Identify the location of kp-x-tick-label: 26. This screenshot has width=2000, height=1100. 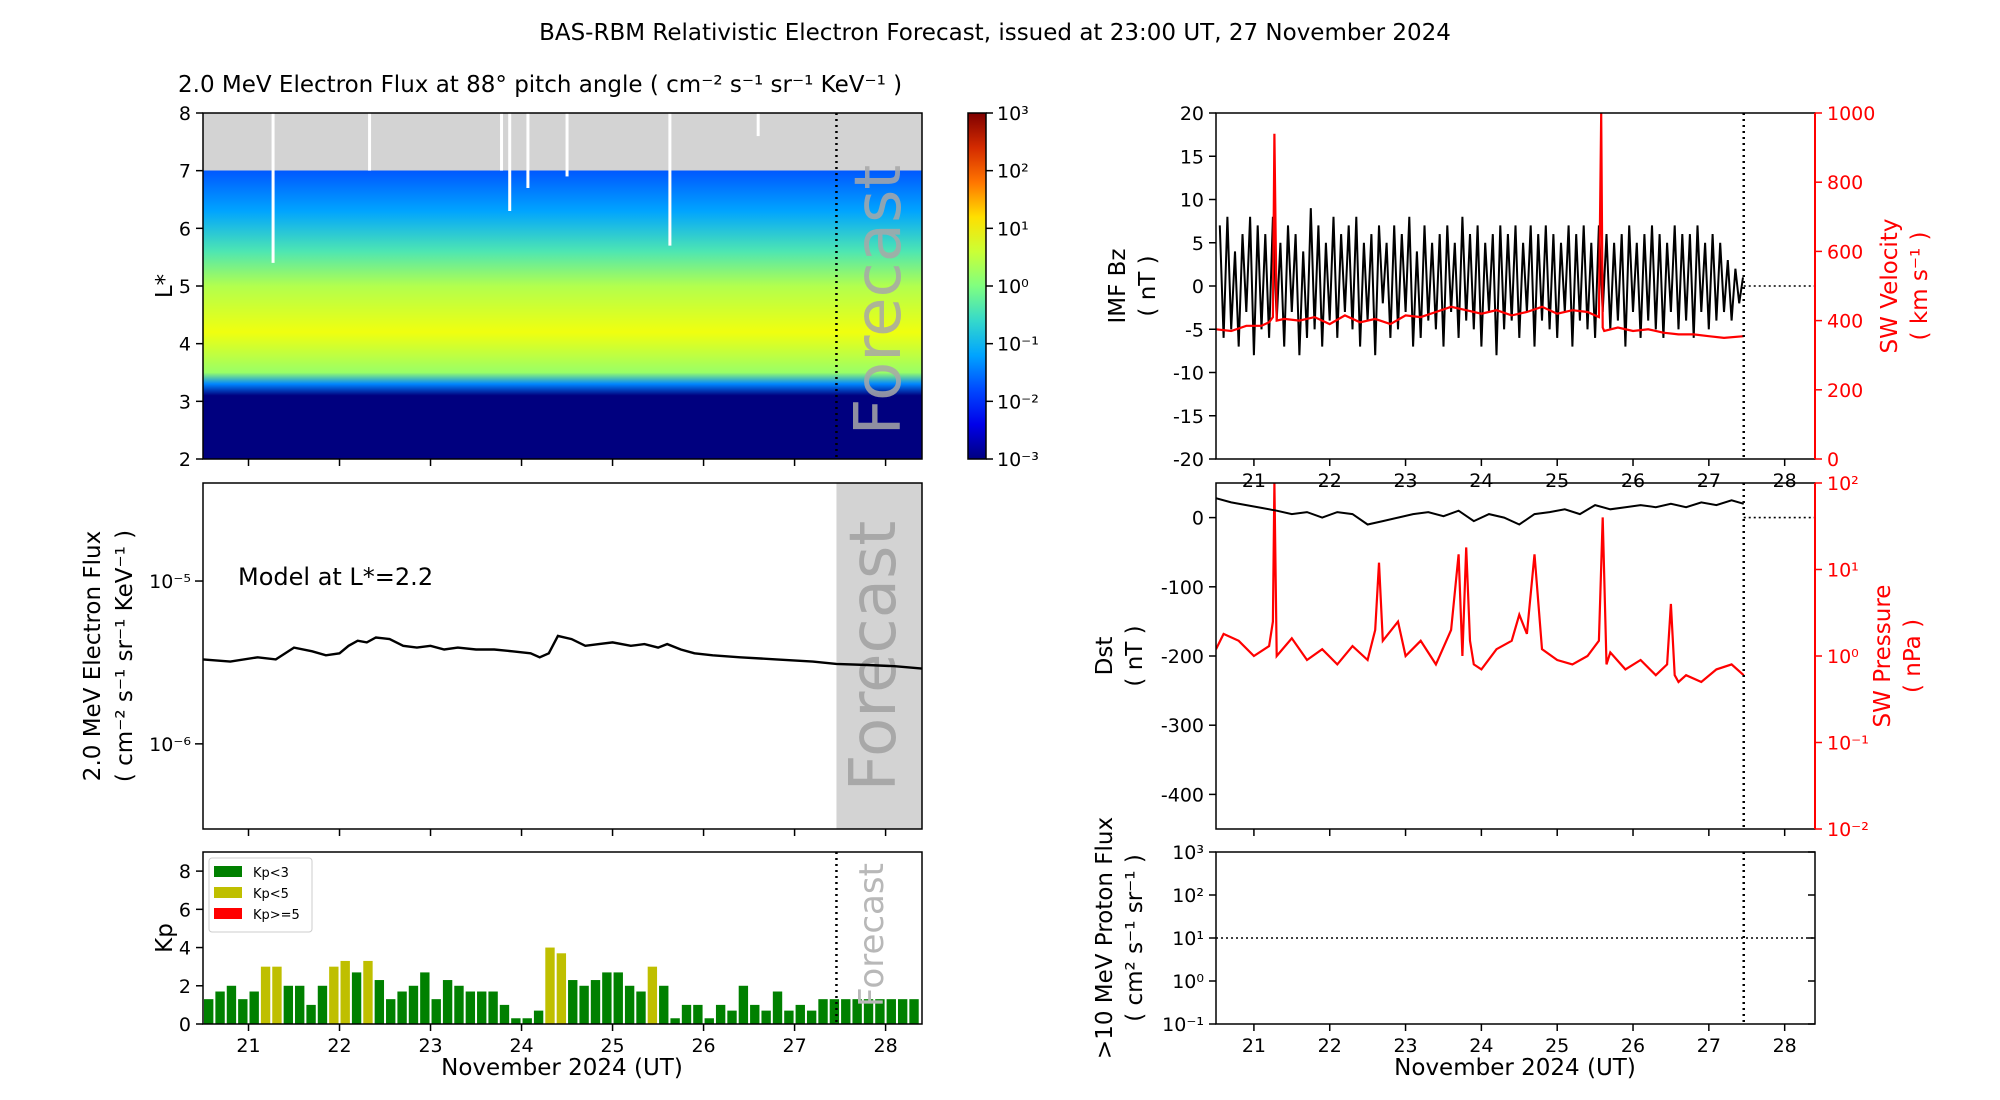
(703, 1046).